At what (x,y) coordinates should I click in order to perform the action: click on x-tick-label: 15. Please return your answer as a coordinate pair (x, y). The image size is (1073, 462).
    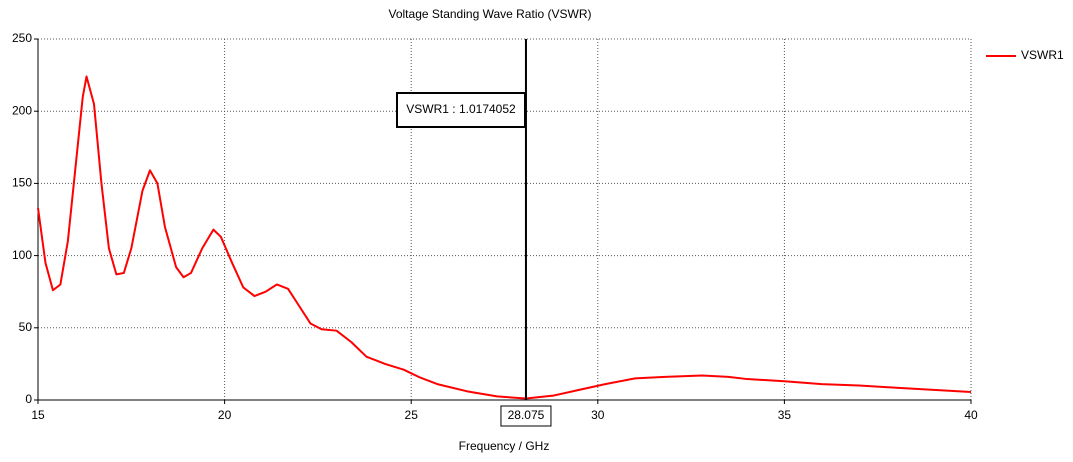
    Looking at the image, I should click on (38, 415).